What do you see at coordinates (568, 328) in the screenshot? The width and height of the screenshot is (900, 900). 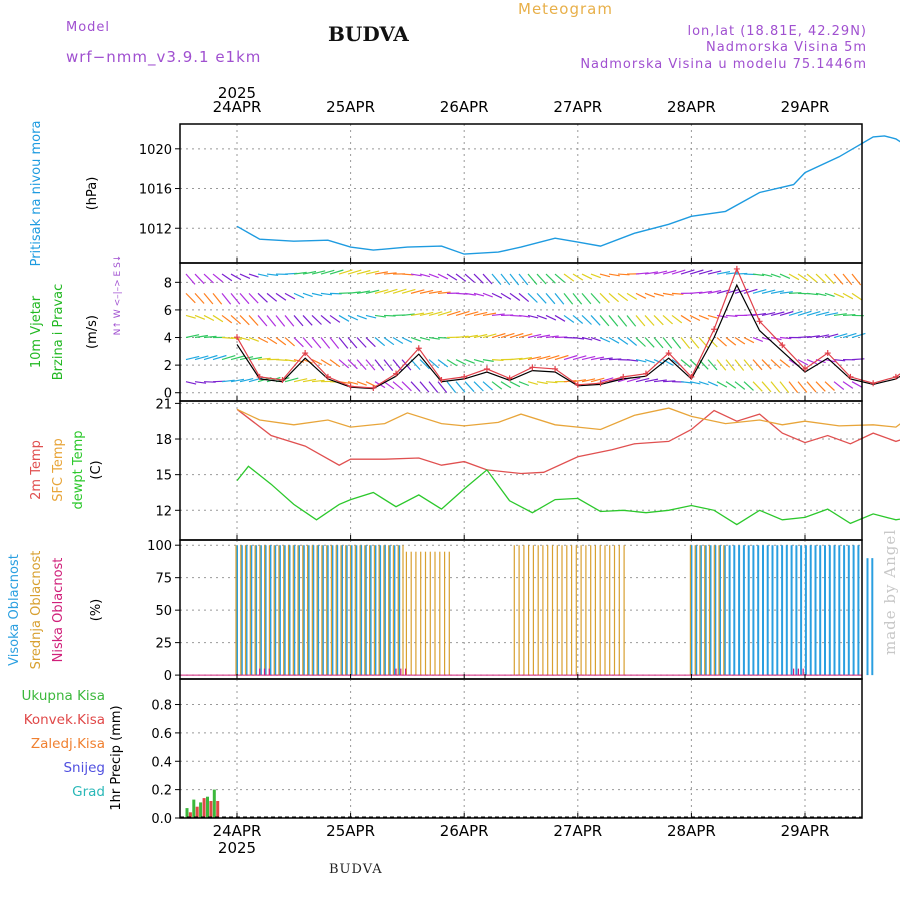 I see `wind-gust-line` at bounding box center [568, 328].